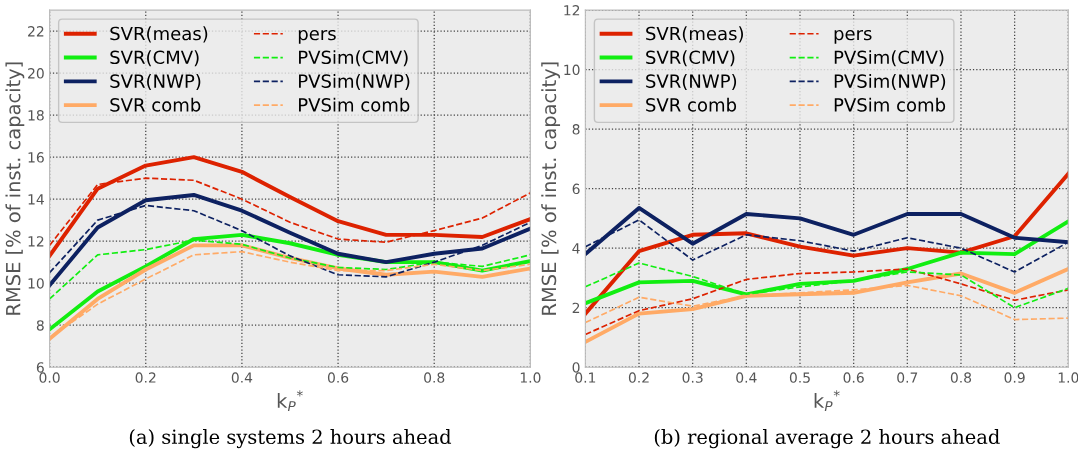 The image size is (1078, 459). Describe the element at coordinates (1014, 377) in the screenshot. I see `x-tick-label: 0.9` at that location.